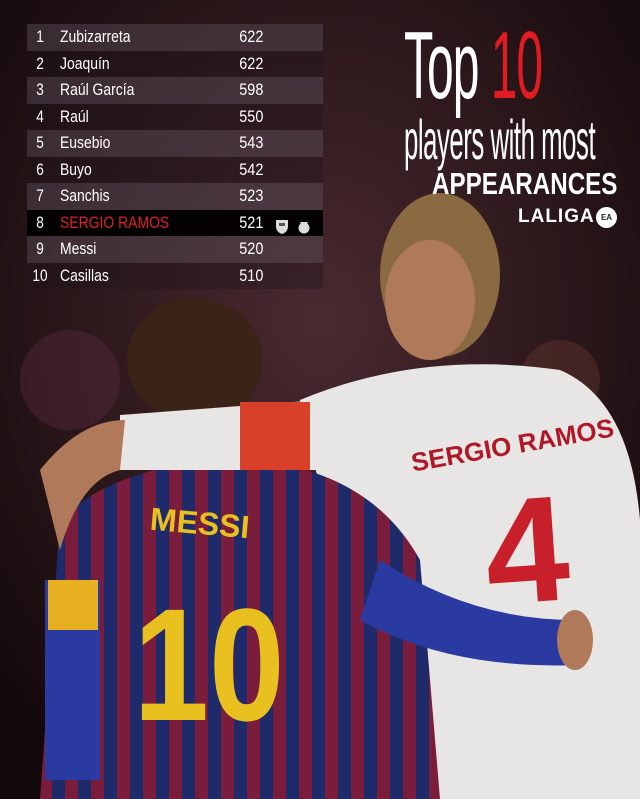 This screenshot has width=640, height=799. Describe the element at coordinates (175, 196) in the screenshot. I see `table-row: 7 Sanchis 523` at that location.